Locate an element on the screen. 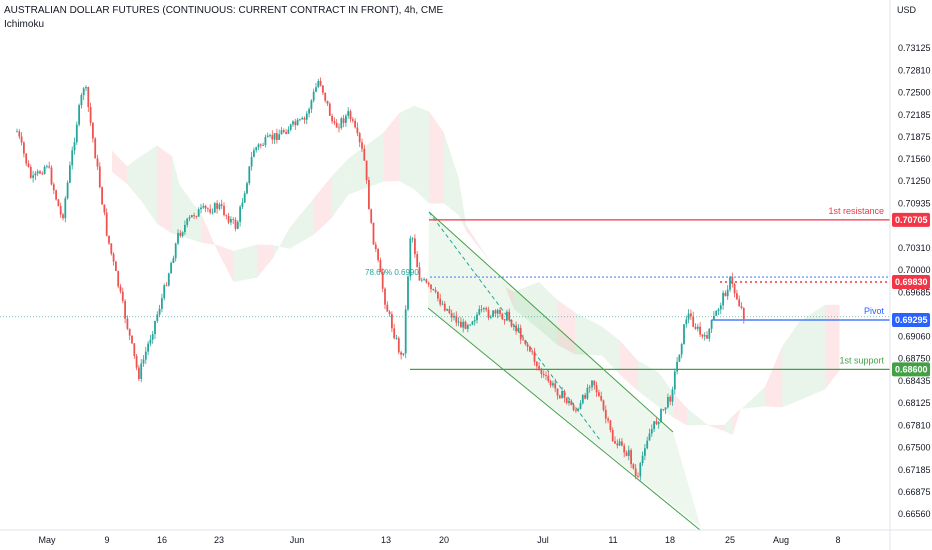 The width and height of the screenshot is (932, 550). price-tick-label: 0.70935 is located at coordinates (914, 204).